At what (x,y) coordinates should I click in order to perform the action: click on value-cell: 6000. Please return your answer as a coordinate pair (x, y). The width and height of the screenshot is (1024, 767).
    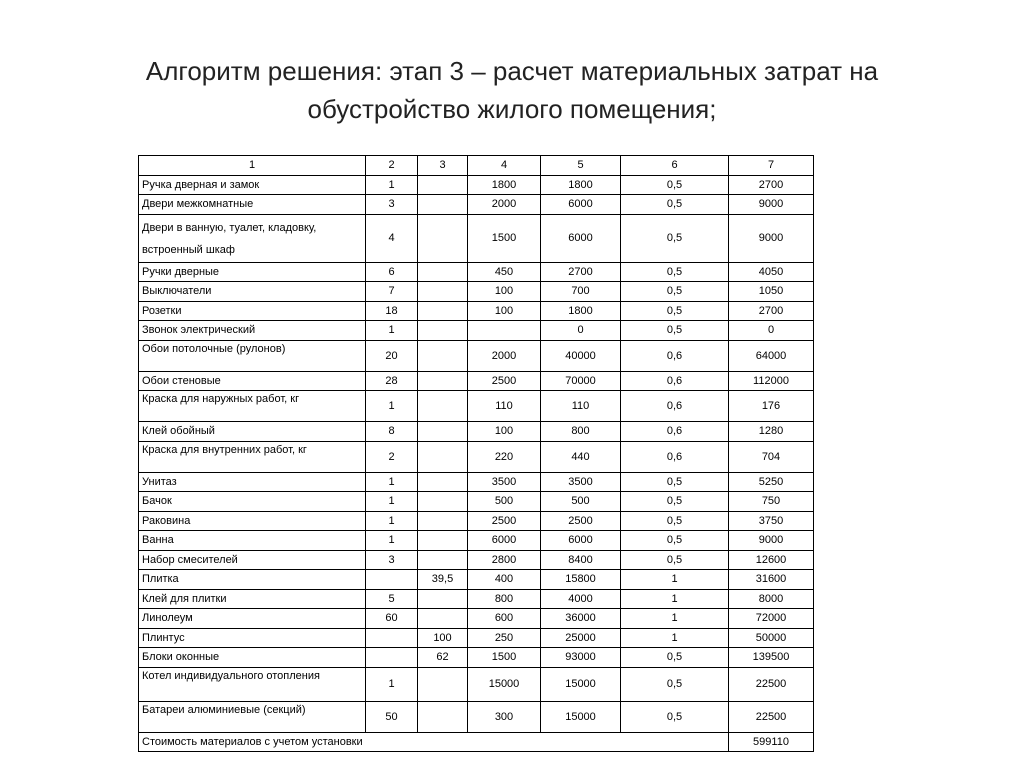
    Looking at the image, I should click on (580, 204).